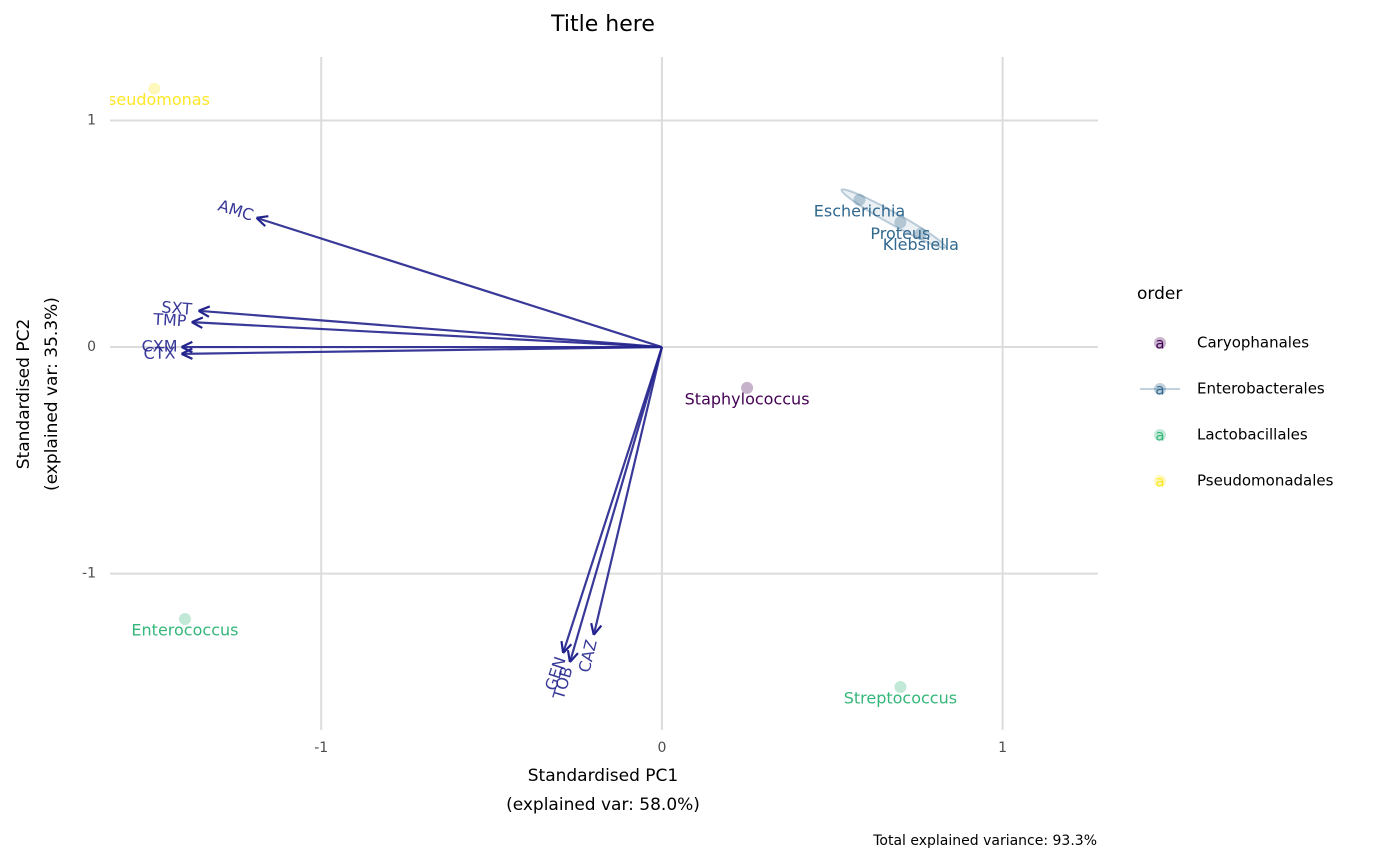 The image size is (1400, 866). I want to click on y-tick-label: -1, so click(89, 574).